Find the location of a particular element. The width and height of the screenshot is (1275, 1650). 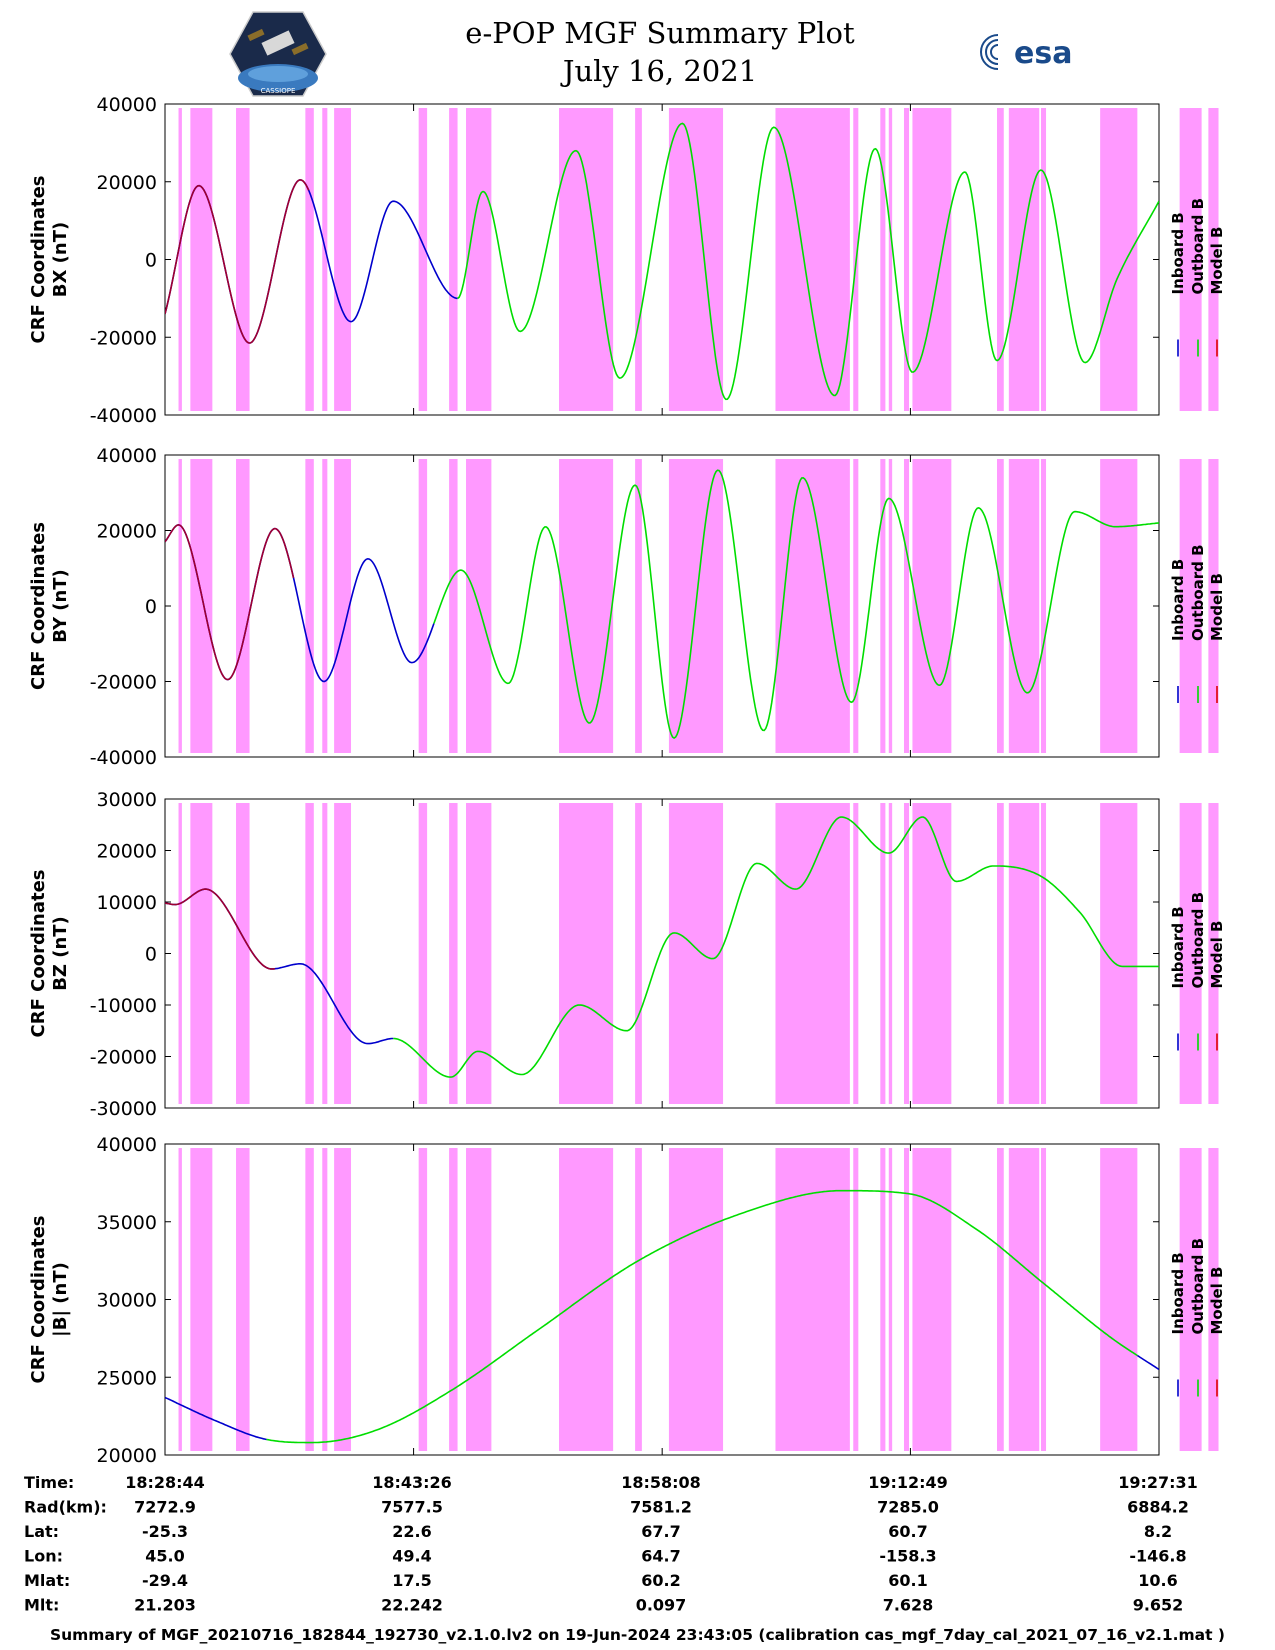

y-tick-label: 0 is located at coordinates (151, 955).